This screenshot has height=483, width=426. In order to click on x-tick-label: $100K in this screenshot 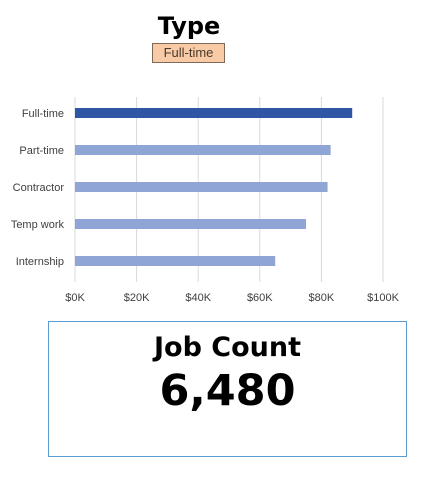, I will do `click(383, 298)`.